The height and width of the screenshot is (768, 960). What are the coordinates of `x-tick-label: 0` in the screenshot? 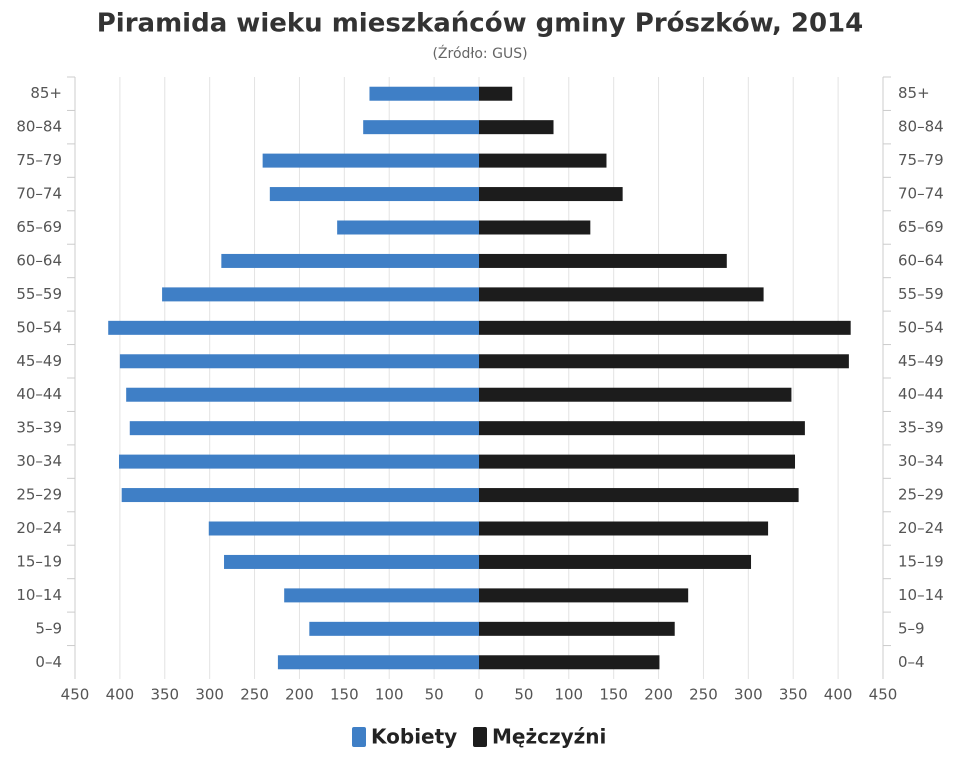 It's located at (479, 695).